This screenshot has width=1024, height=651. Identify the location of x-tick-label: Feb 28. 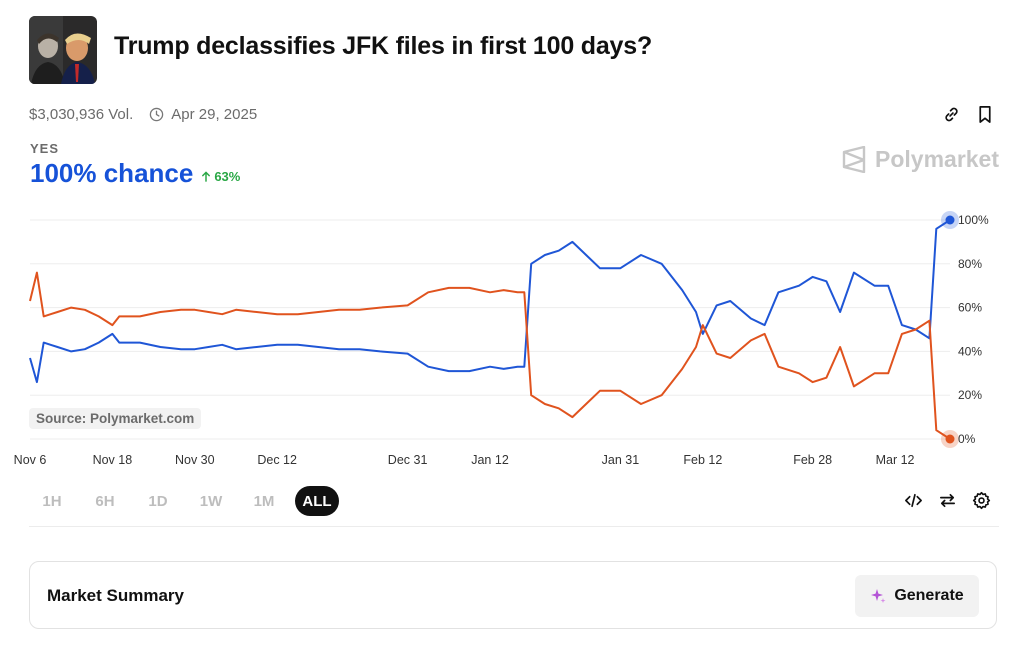
(812, 460).